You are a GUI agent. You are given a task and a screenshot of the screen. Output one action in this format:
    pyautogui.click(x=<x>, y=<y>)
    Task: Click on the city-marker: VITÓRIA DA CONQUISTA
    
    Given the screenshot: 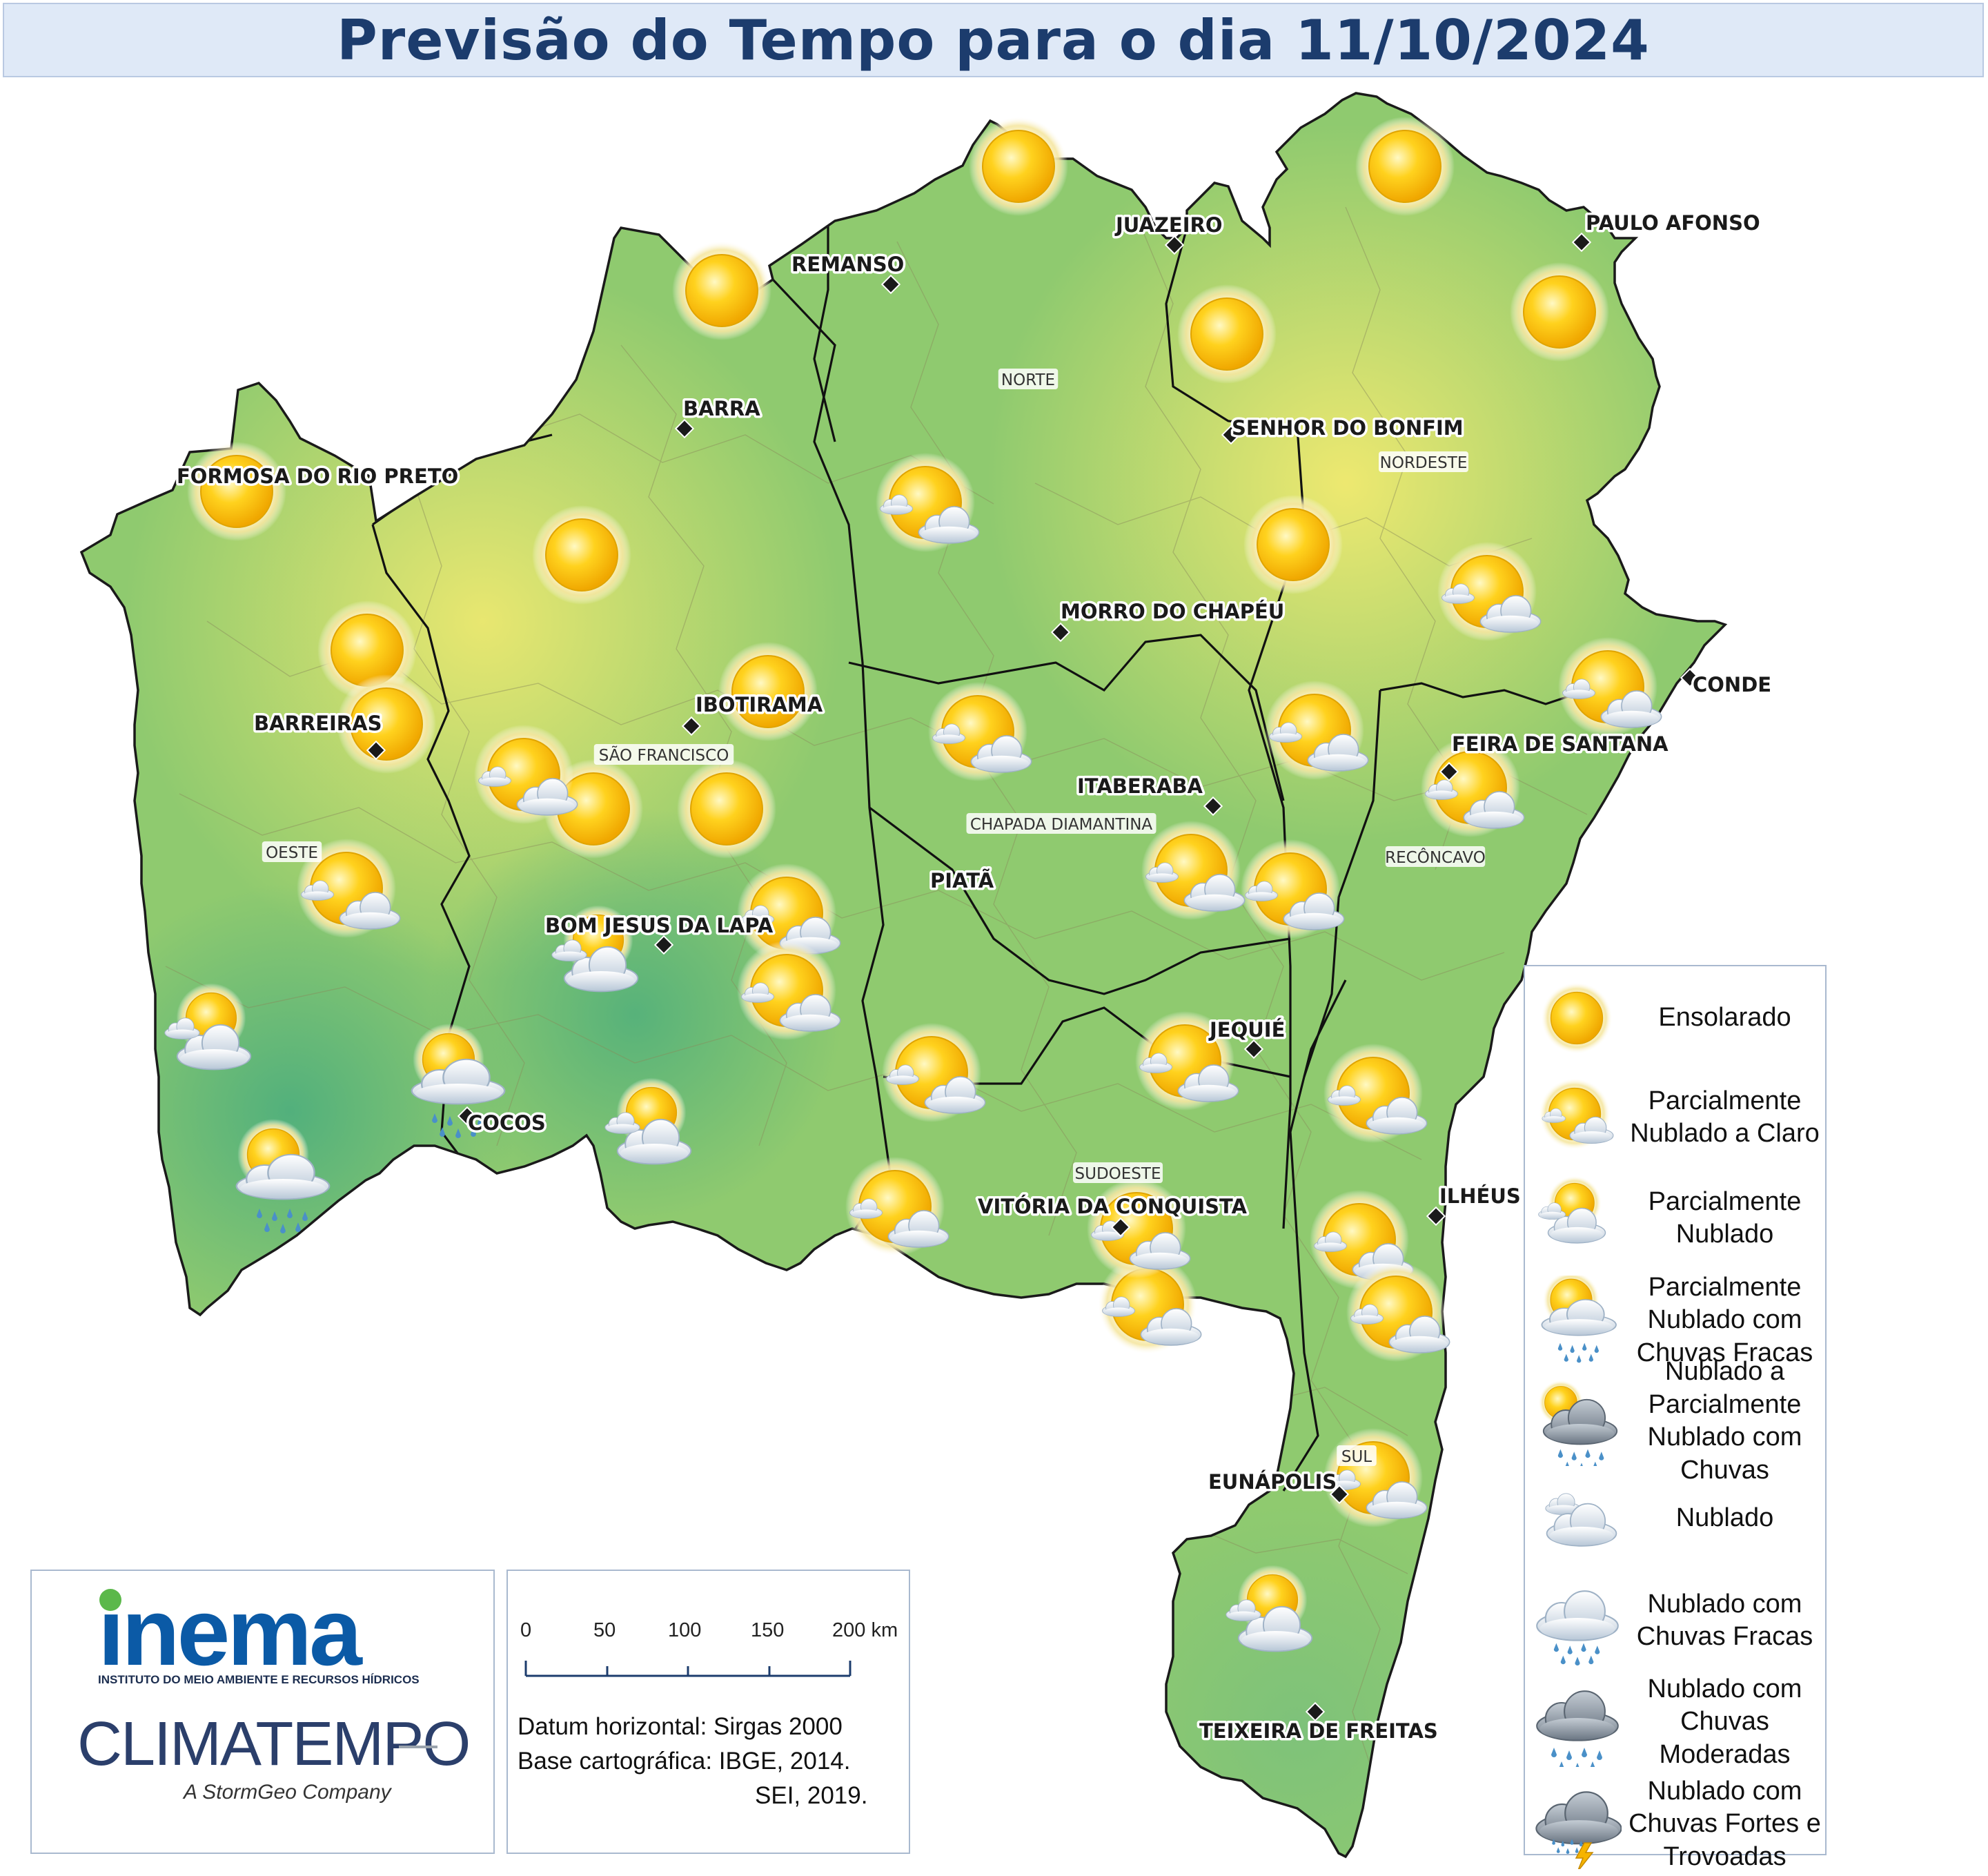 What is the action you would take?
    pyautogui.click(x=1113, y=1215)
    